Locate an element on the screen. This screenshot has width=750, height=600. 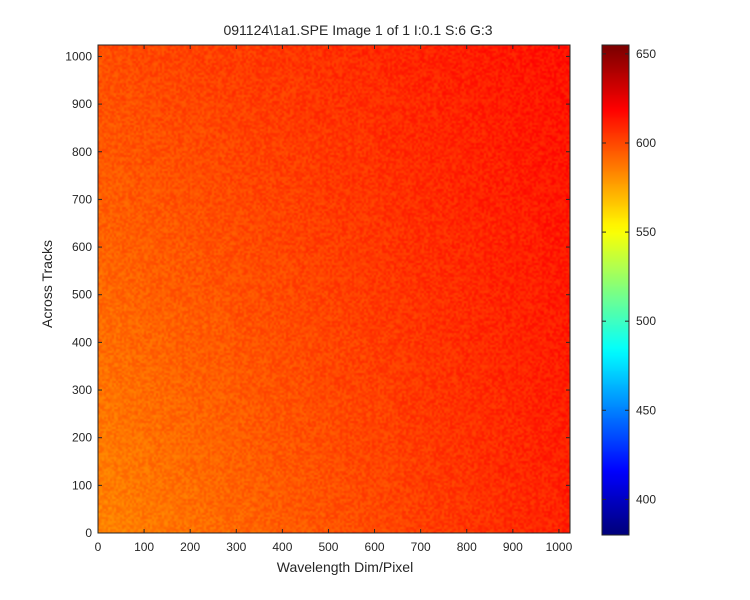
colorbar-tick-label: 400 is located at coordinates (646, 499).